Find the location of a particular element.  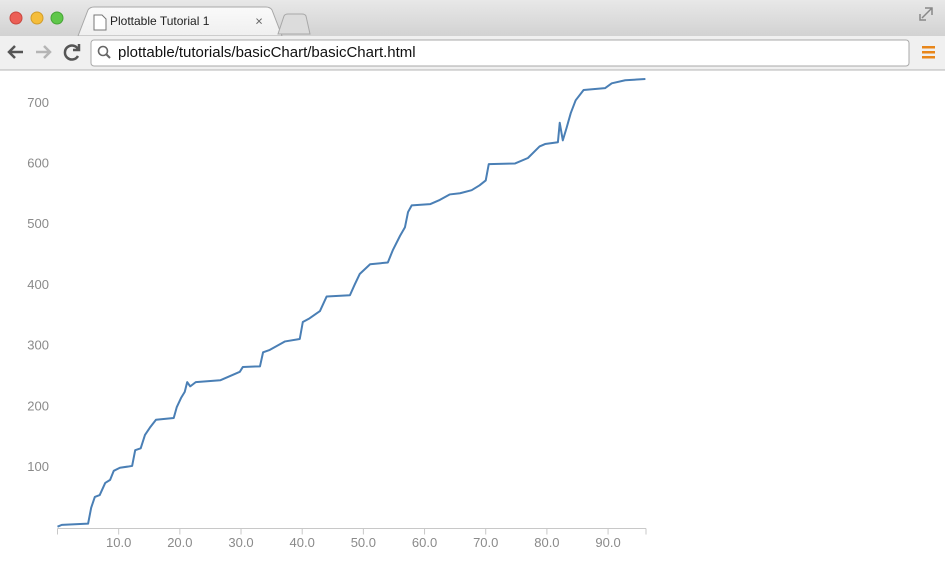

x-tick-label: 10.0 is located at coordinates (118, 542).